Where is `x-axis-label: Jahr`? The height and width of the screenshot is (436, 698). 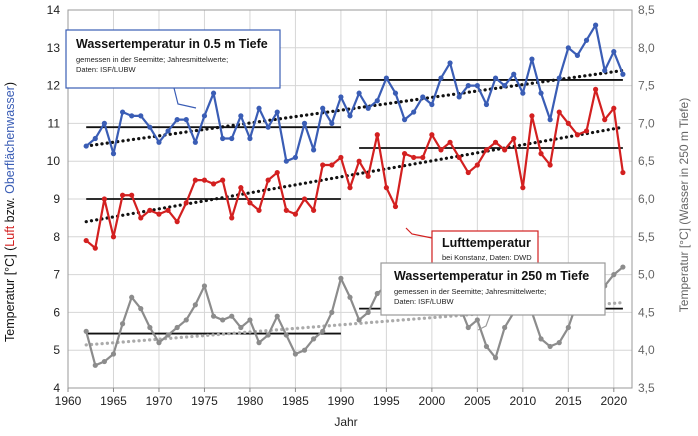
x-axis-label: Jahr is located at coordinates (345, 422).